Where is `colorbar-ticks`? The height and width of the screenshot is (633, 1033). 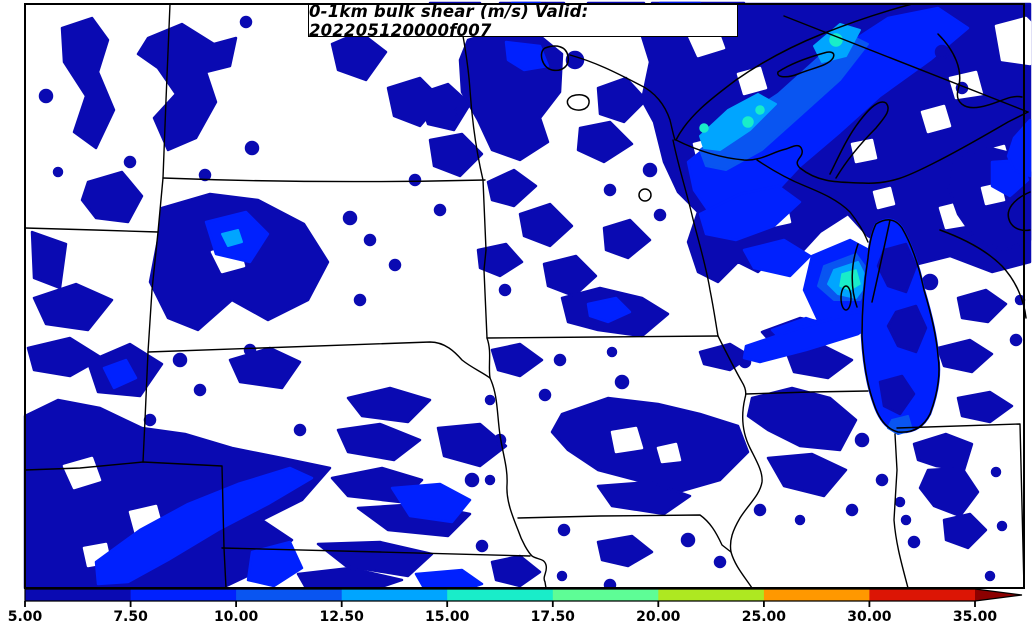 colorbar-ticks is located at coordinates (500, 604).